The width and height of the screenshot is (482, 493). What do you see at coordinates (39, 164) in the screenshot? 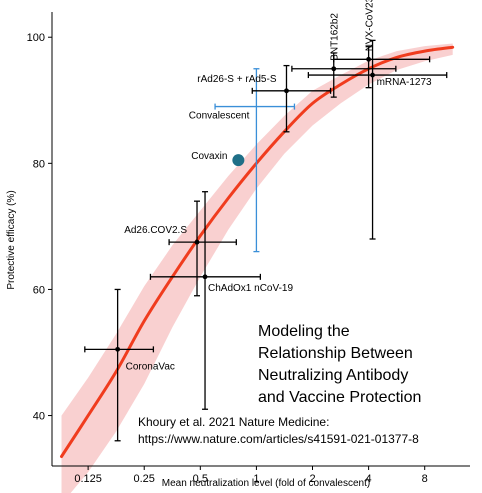
I see `y-tick-label-80: 80` at bounding box center [39, 164].